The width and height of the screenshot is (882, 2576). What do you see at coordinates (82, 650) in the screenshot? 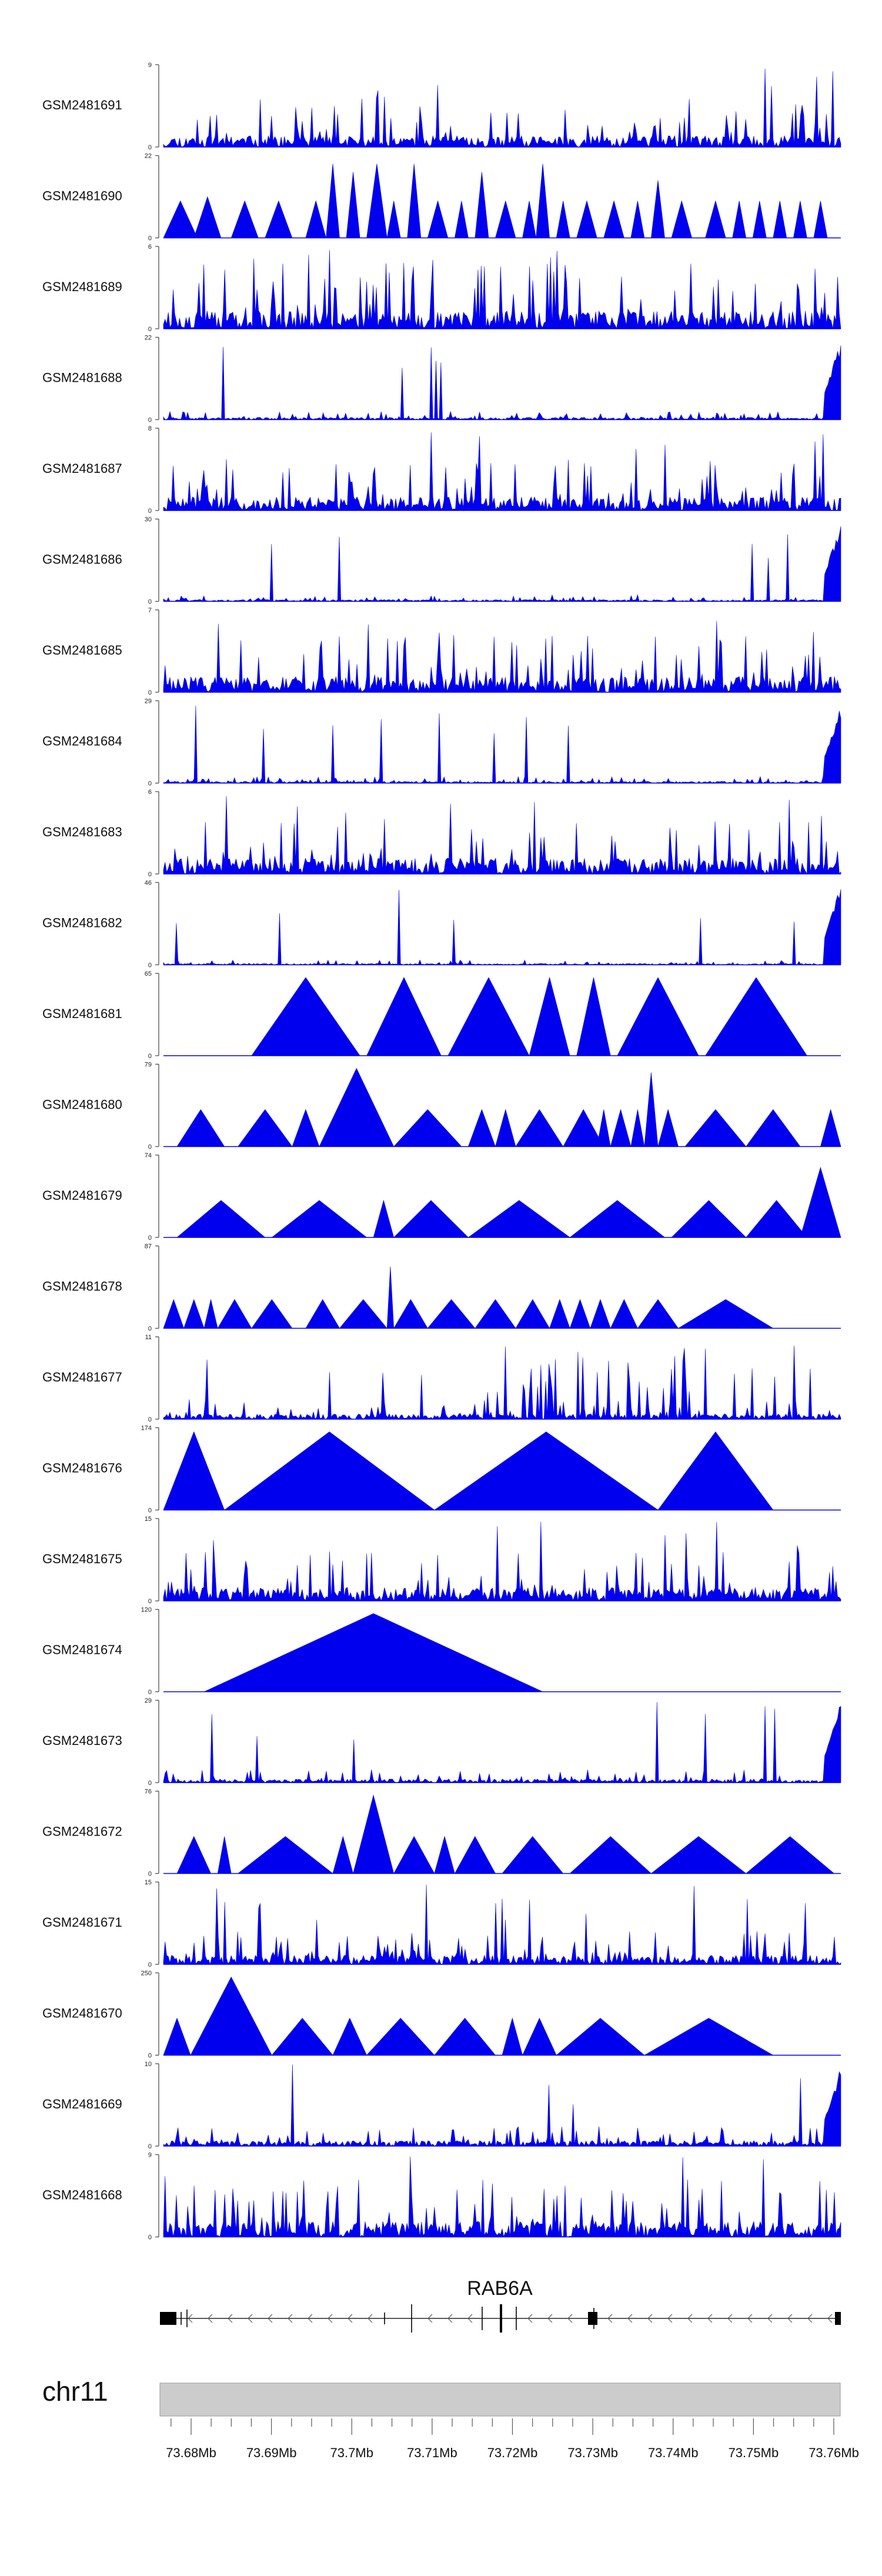
I see `track-label: GSM2481685` at bounding box center [82, 650].